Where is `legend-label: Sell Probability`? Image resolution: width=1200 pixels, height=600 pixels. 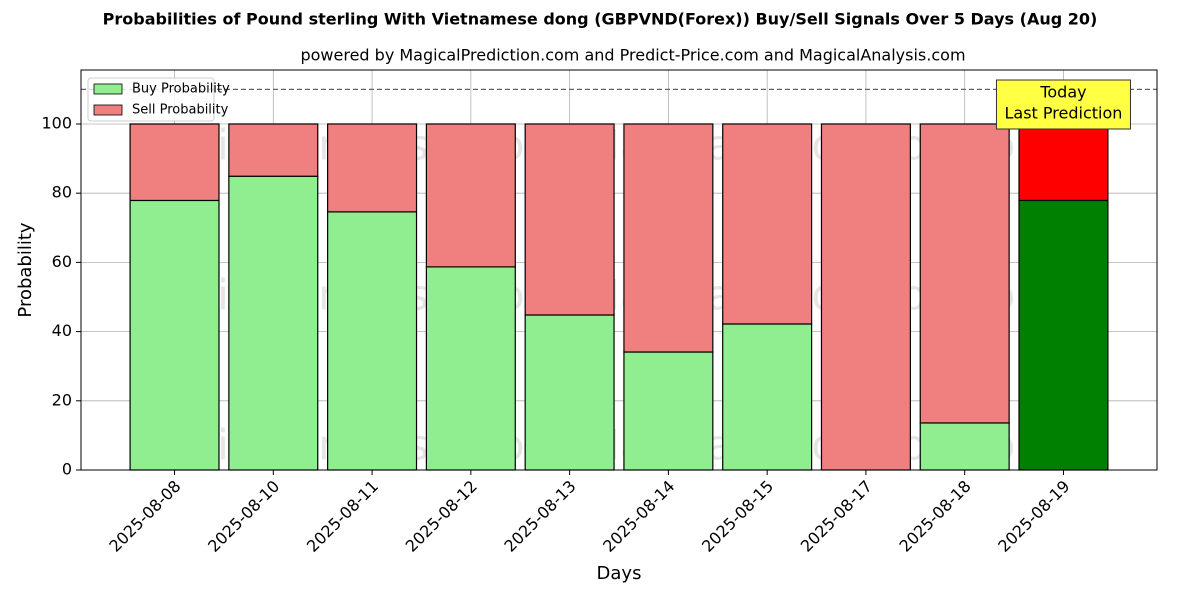 legend-label: Sell Probability is located at coordinates (180, 110).